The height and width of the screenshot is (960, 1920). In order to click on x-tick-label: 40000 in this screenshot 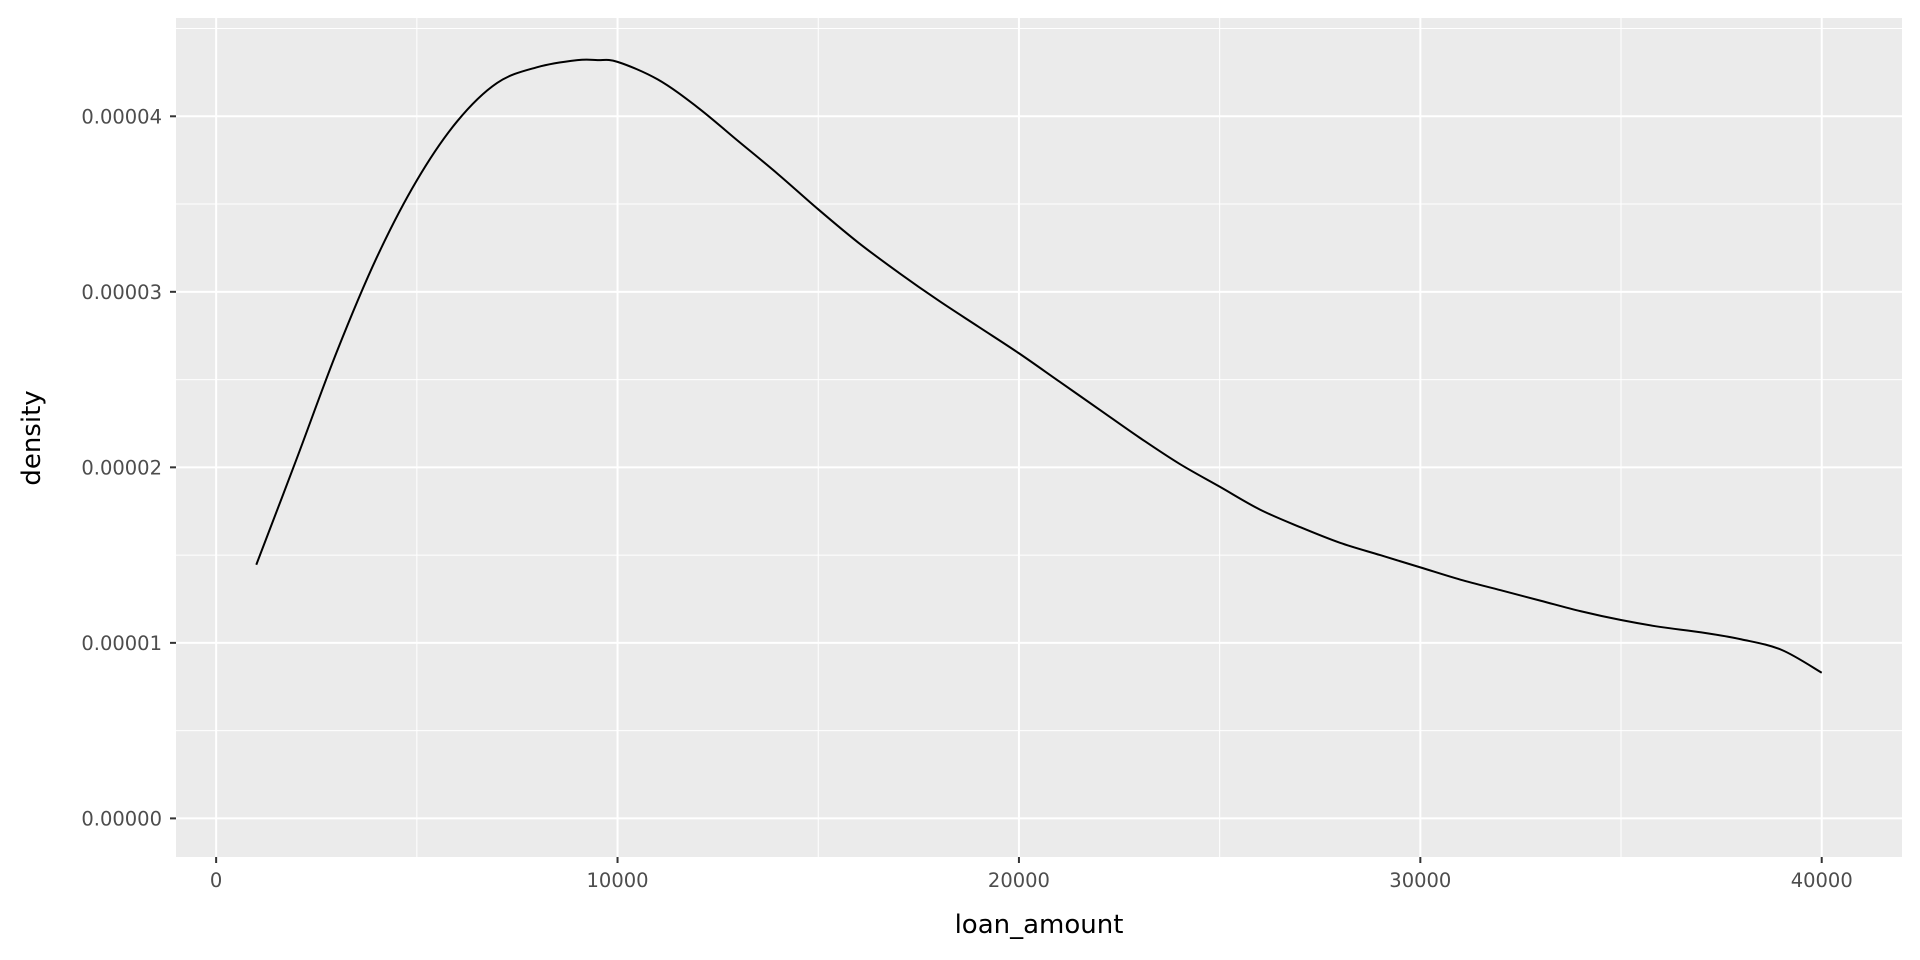, I will do `click(1822, 880)`.